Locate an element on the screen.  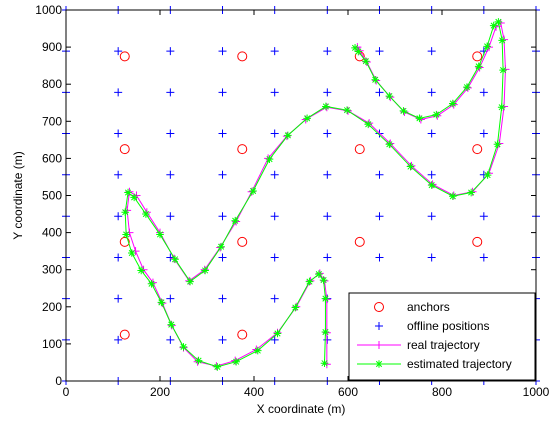
legend-label: anchors is located at coordinates (428, 307).